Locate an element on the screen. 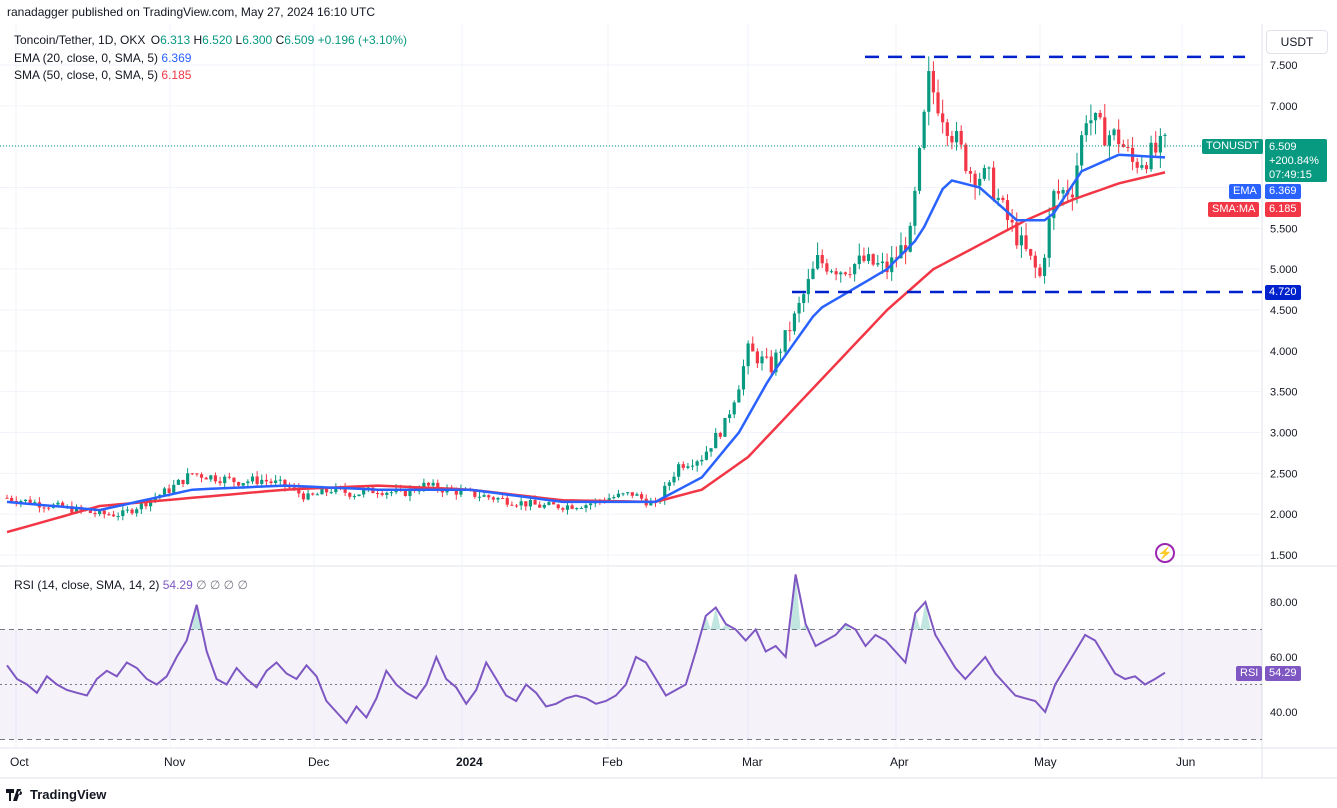 The image size is (1337, 808). sma-legend-label: SMA (50, close, 0, SMA, 5) is located at coordinates (86, 75).